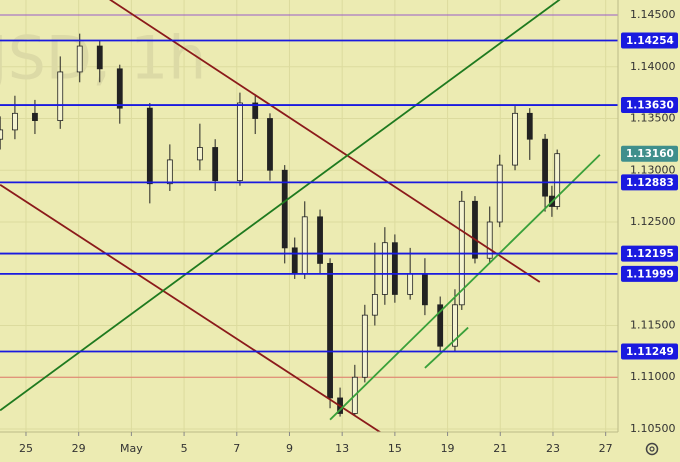 The height and width of the screenshot is (462, 680). Describe the element at coordinates (553, 448) in the screenshot. I see `x-tick-label: 23` at that location.